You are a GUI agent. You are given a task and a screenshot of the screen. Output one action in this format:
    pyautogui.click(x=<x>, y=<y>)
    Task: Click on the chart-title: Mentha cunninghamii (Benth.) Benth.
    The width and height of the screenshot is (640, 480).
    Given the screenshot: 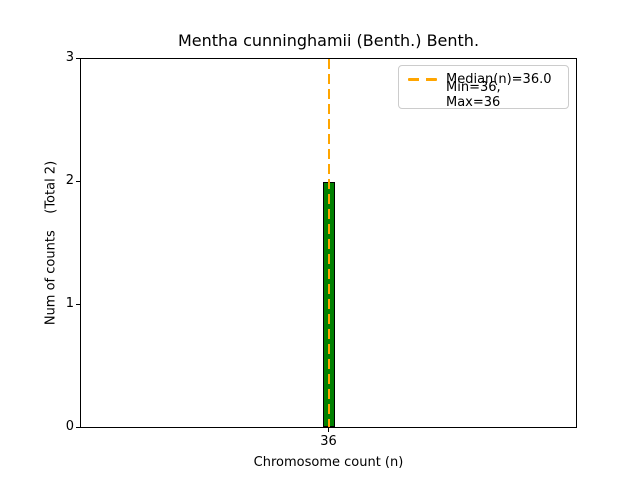 What is the action you would take?
    pyautogui.click(x=328, y=40)
    